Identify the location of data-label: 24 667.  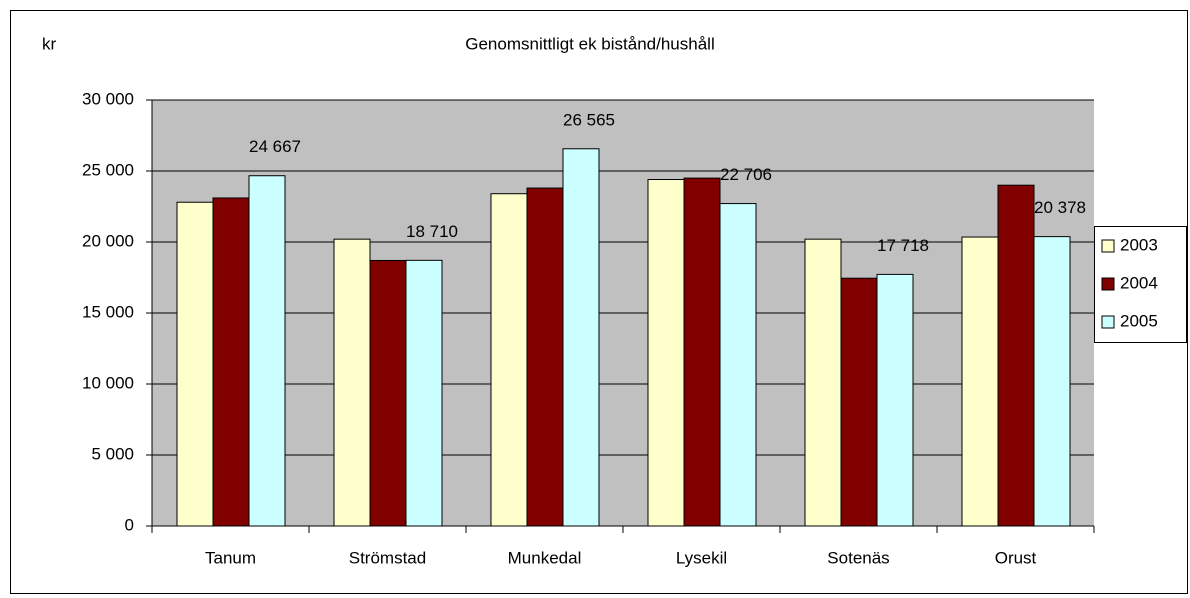
(275, 146).